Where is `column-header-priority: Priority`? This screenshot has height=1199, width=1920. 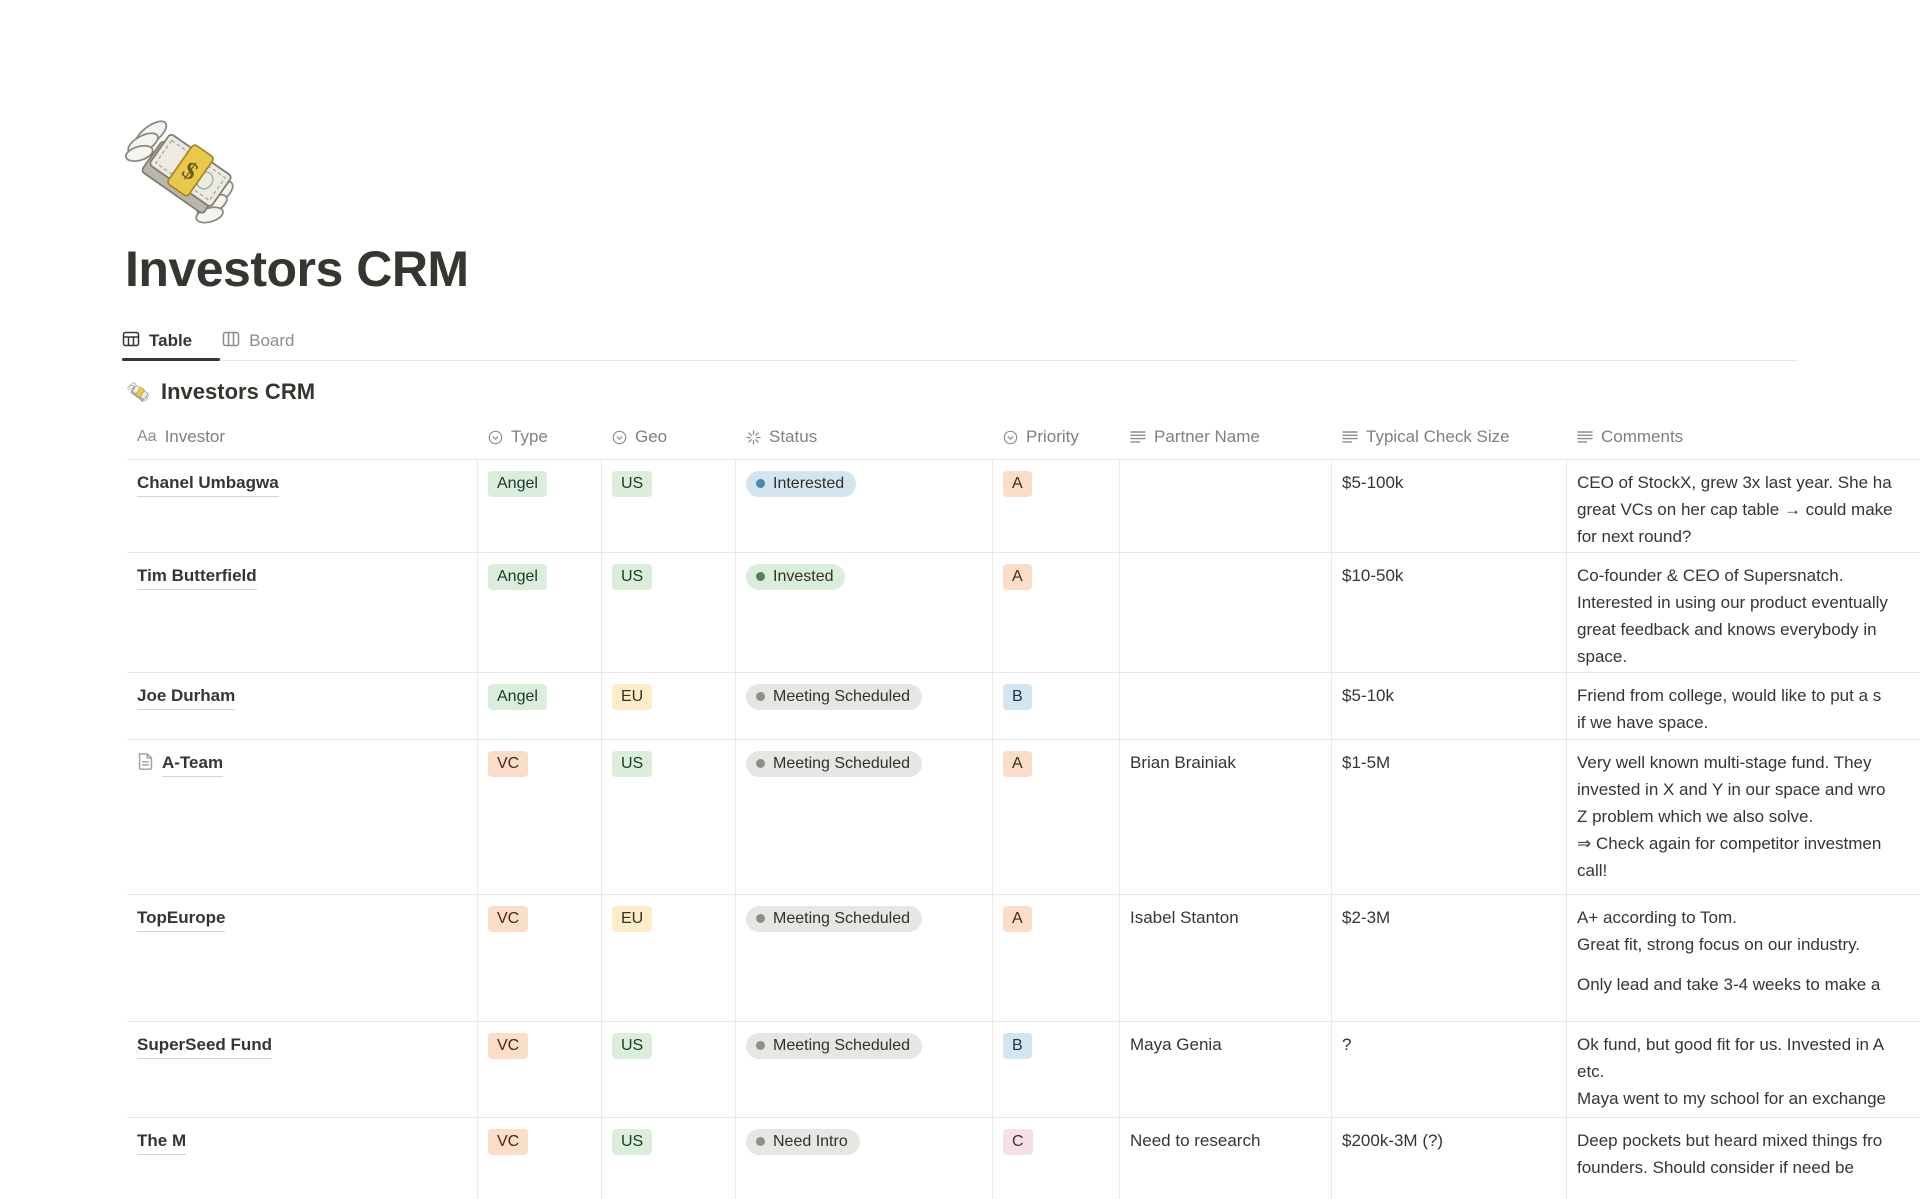 column-header-priority: Priority is located at coordinates (1056, 437).